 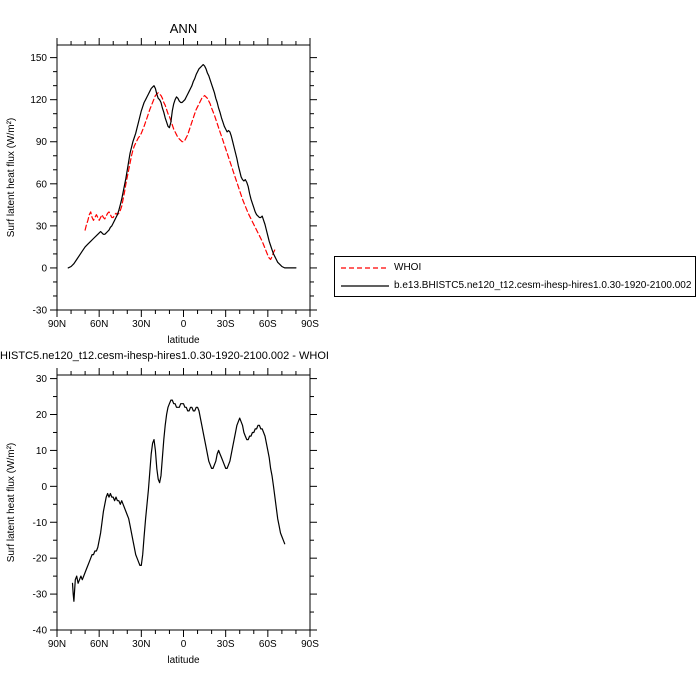 What do you see at coordinates (515, 267) in the screenshot?
I see `legend-item-whoi: WHOI` at bounding box center [515, 267].